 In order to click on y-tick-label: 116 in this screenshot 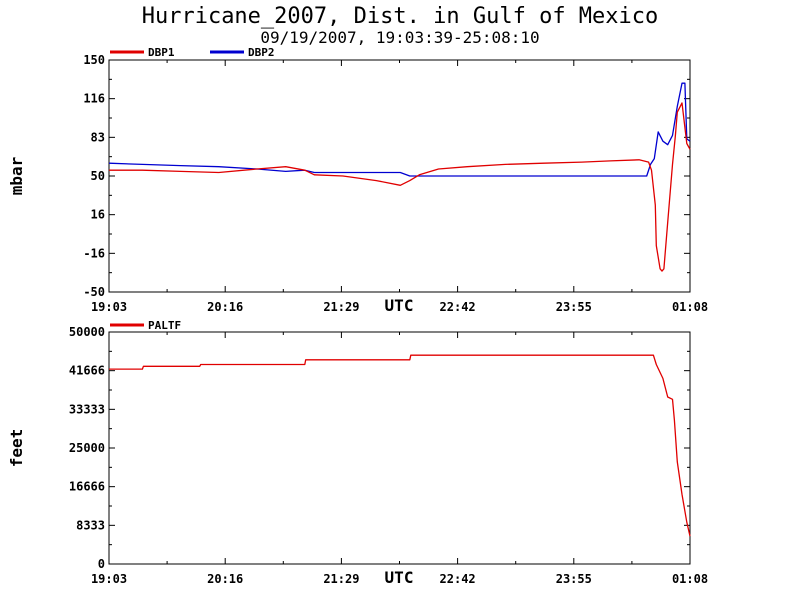, I will do `click(94, 99)`.